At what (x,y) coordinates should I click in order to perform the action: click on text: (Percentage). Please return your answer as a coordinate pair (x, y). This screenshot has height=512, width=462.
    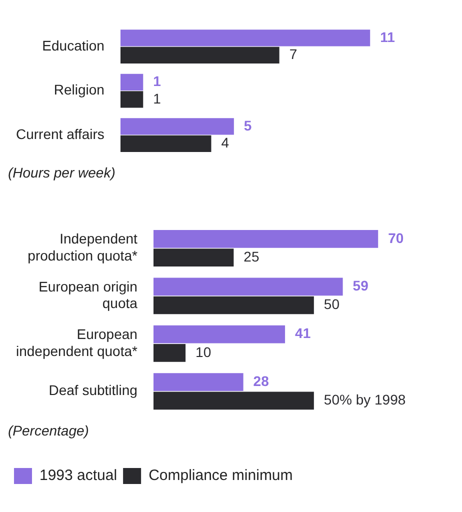
    Looking at the image, I should click on (48, 430).